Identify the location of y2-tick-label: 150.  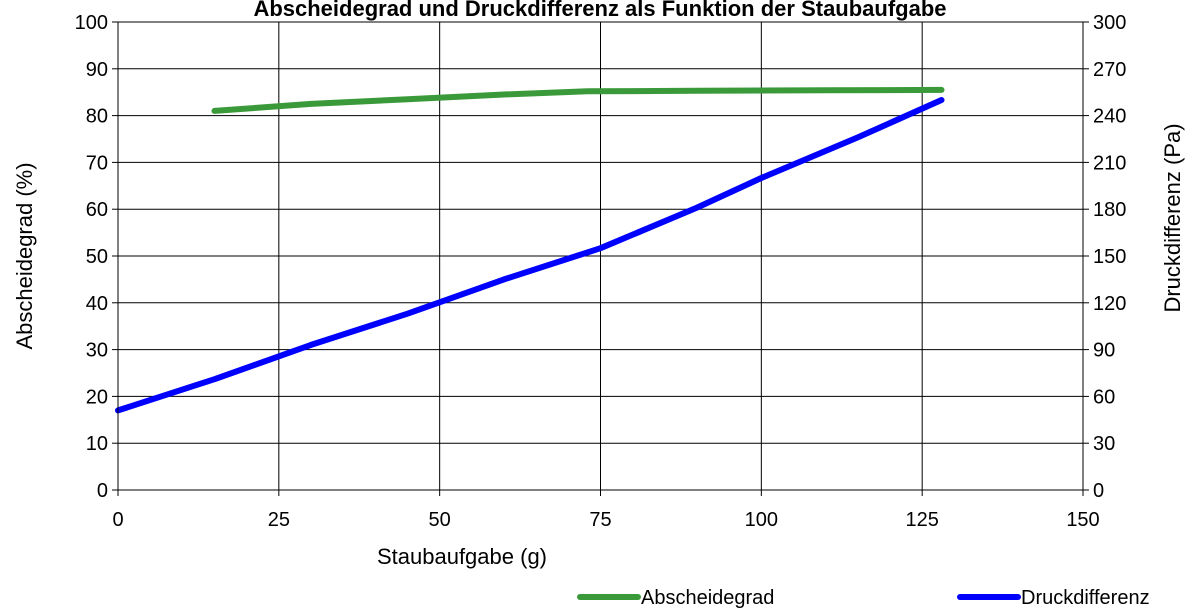
(1109, 257).